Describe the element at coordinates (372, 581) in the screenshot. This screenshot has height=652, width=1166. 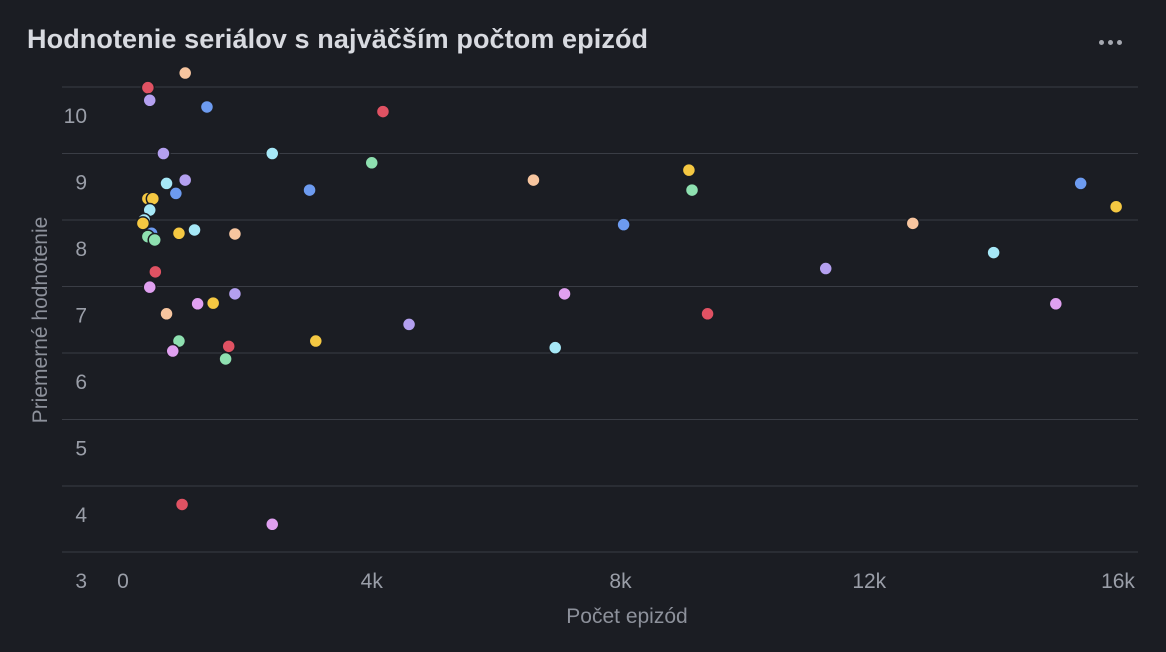
I see `x-tick-label: 4k` at that location.